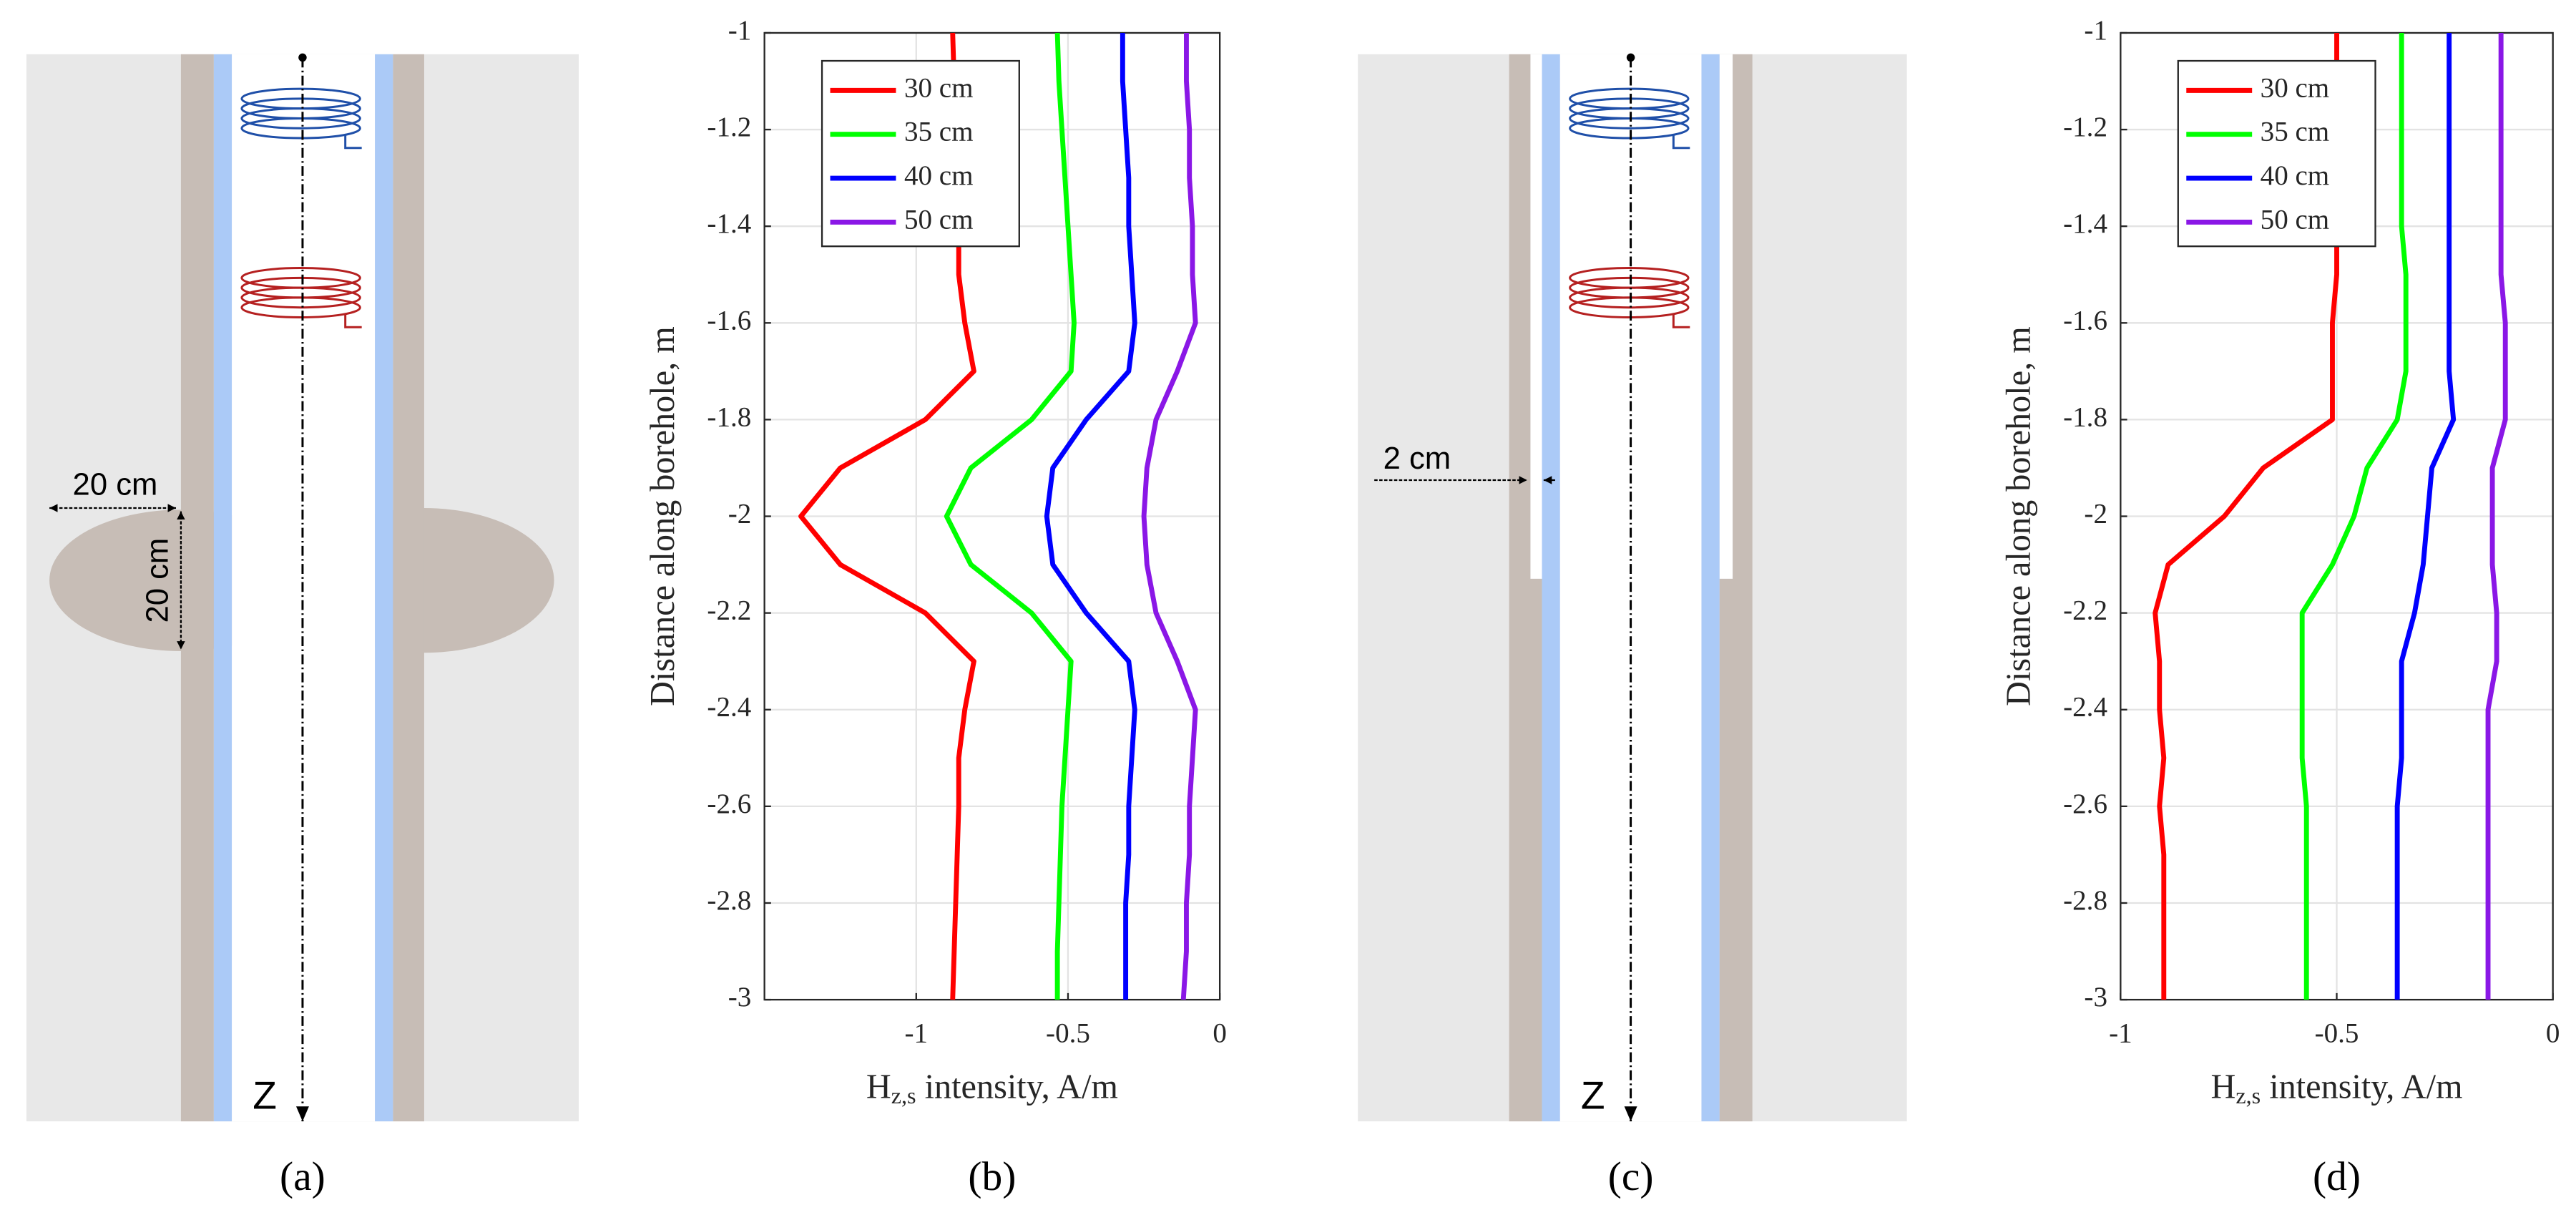 The height and width of the screenshot is (1220, 2576). Describe the element at coordinates (302, 1176) in the screenshot. I see `panel-label: (a)` at that location.